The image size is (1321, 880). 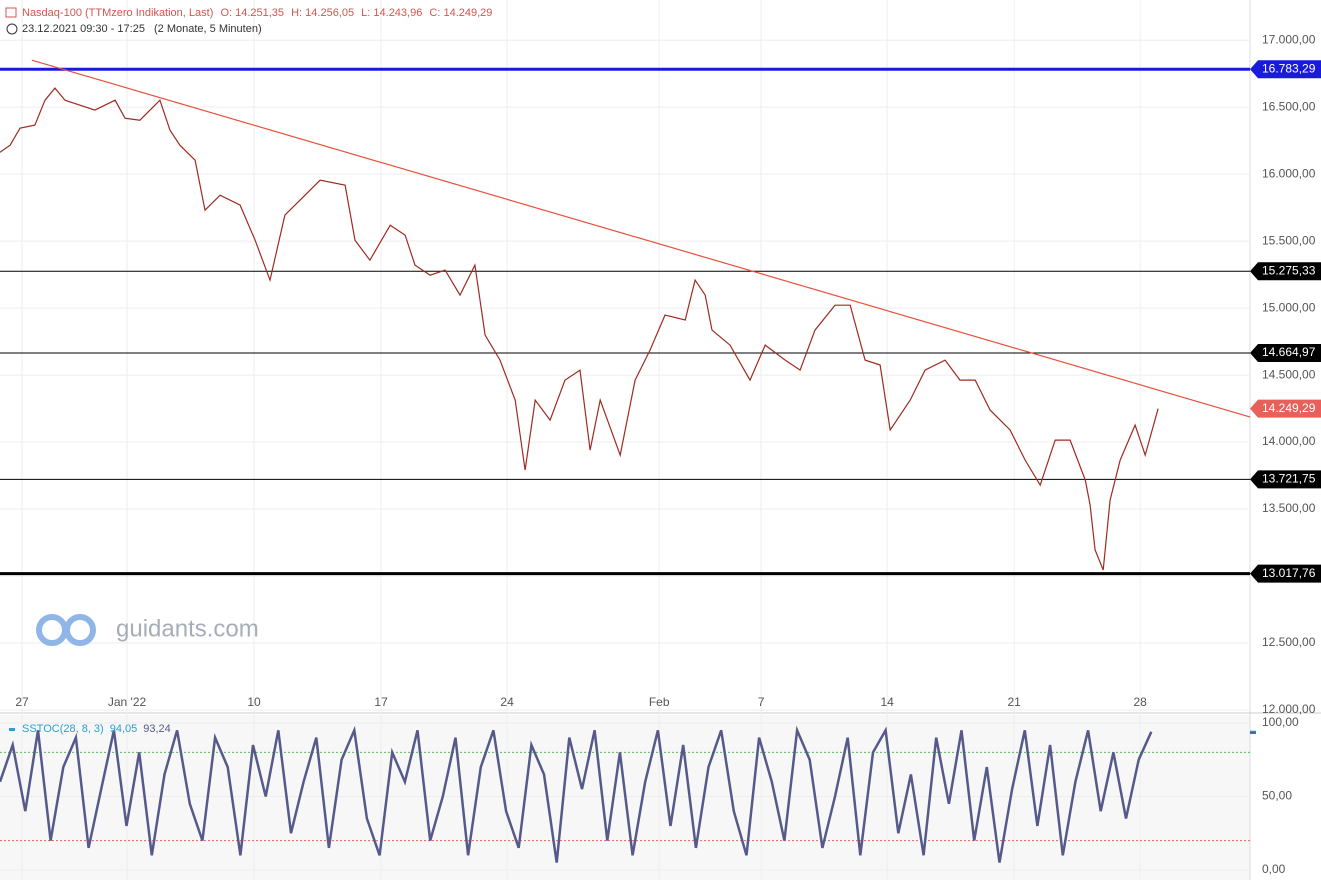 I want to click on x-tick-label: 21, so click(x=1014, y=702).